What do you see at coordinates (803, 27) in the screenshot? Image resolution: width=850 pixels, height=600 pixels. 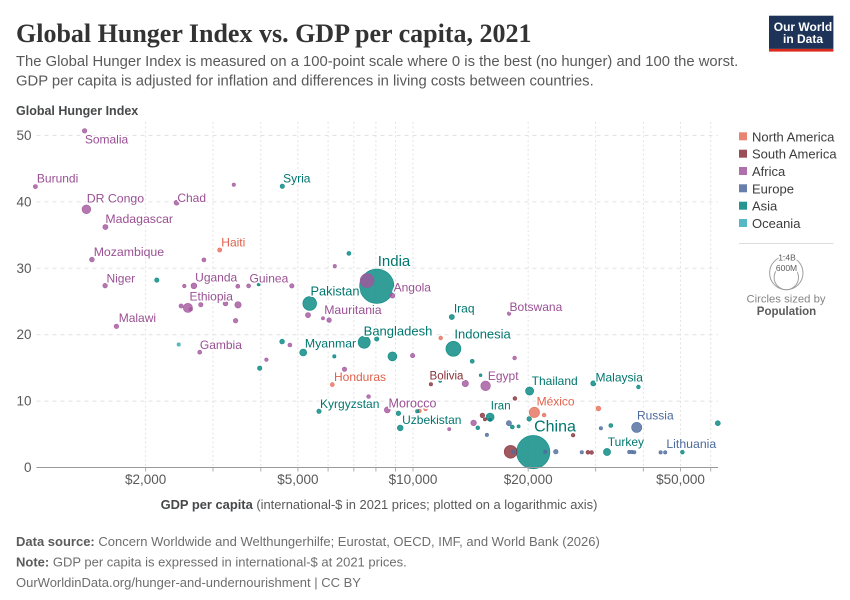 I see `svg-text: Our World` at bounding box center [803, 27].